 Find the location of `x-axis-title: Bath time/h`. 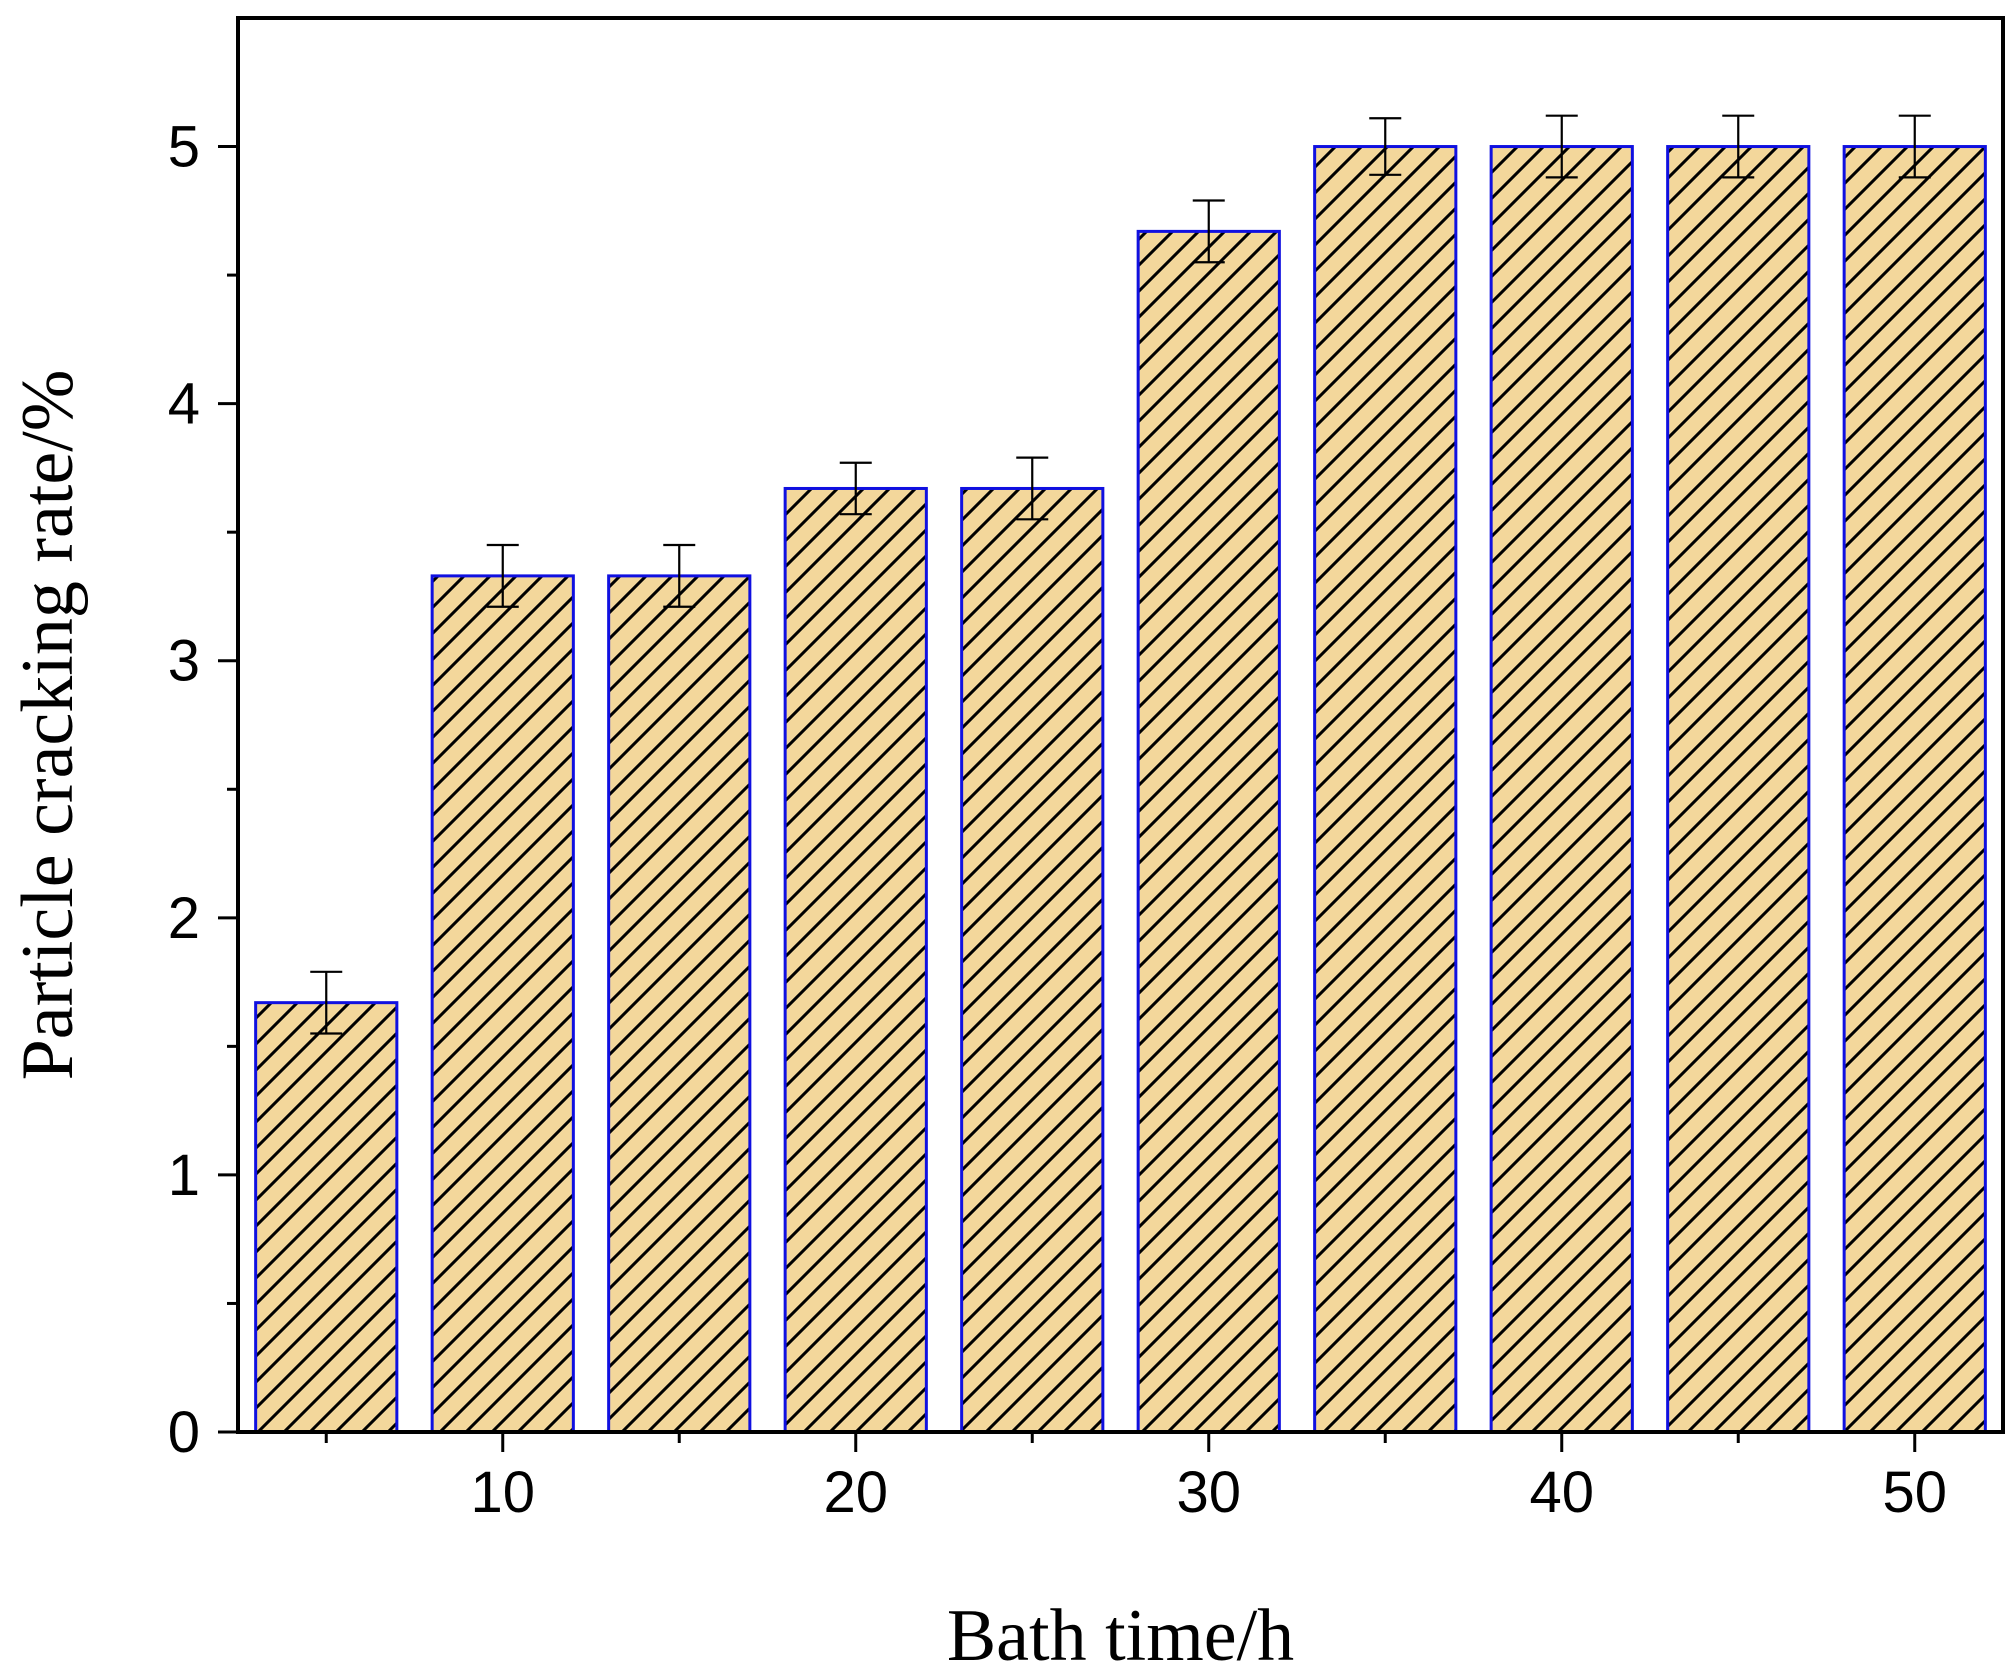

x-axis-title: Bath time/h is located at coordinates (1120, 1636).